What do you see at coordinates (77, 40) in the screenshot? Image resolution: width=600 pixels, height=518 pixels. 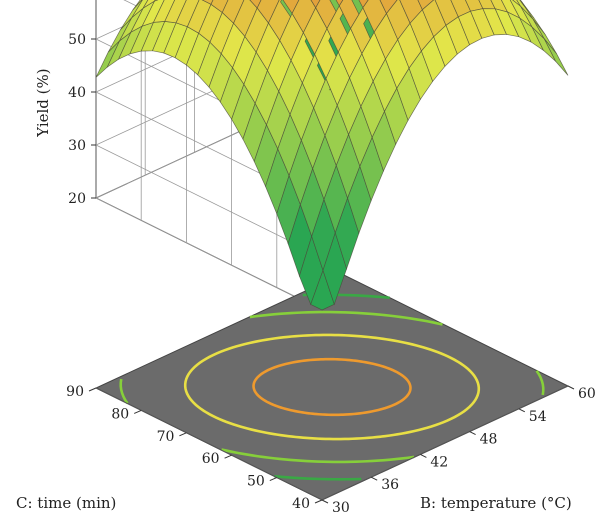 I see `z-tick-label: 50` at bounding box center [77, 40].